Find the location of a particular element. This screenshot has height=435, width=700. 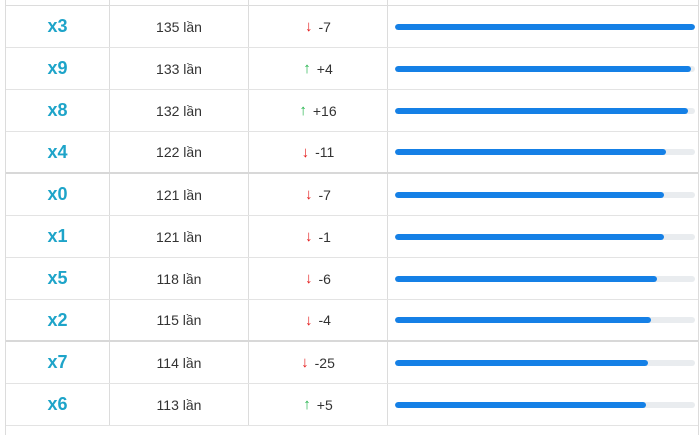

change-cell: ↓ -7 is located at coordinates (318, 26).